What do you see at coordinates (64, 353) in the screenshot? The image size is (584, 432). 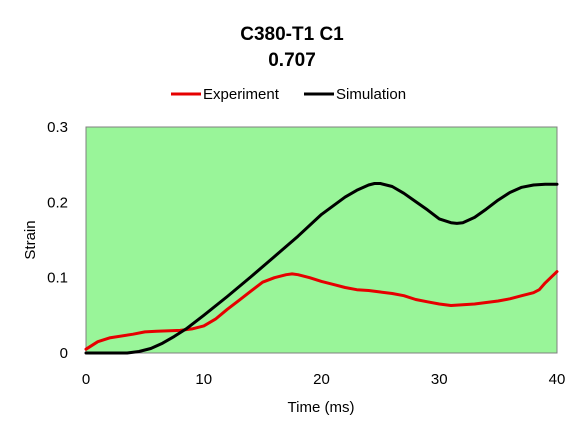 I see `y-tick-label: 0` at bounding box center [64, 353].